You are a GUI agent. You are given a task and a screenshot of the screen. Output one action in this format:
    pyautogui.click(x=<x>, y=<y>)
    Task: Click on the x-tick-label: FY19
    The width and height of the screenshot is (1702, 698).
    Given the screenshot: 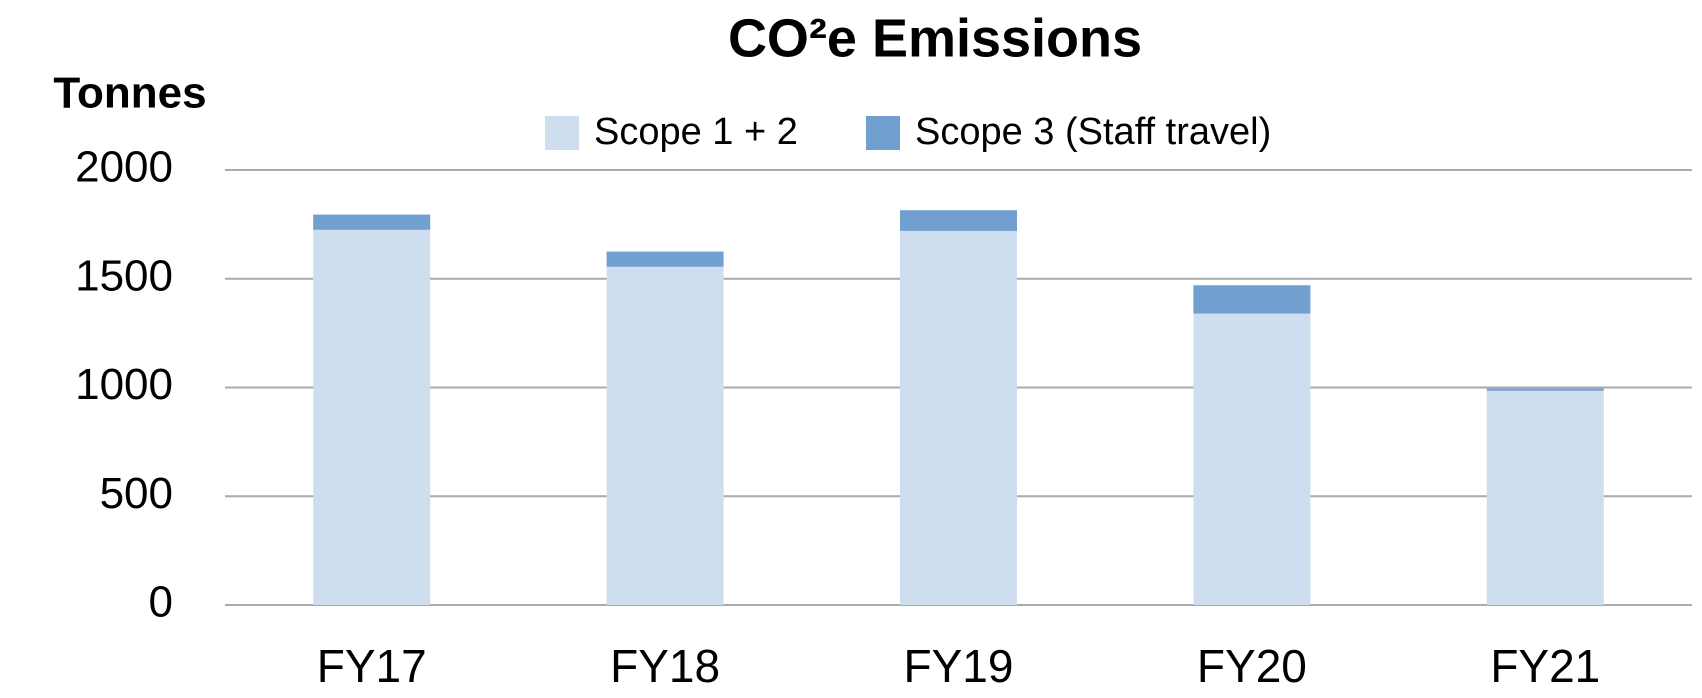 What is the action you would take?
    pyautogui.click(x=959, y=666)
    